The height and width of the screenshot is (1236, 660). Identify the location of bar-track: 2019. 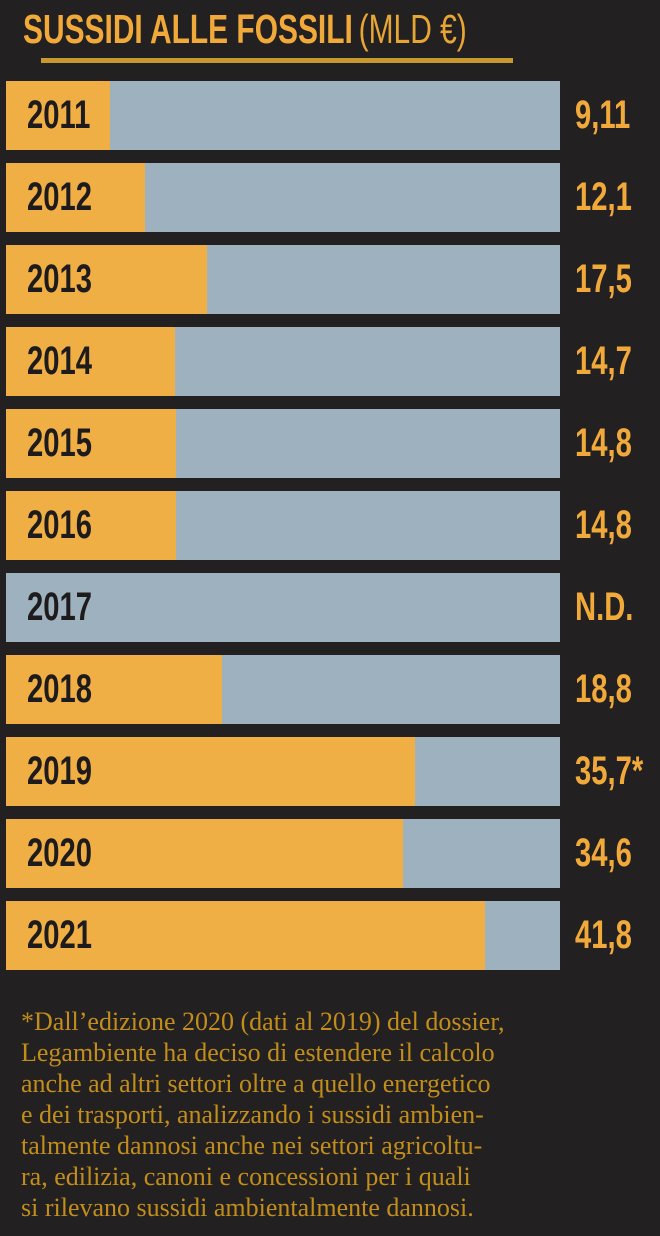
(283, 772).